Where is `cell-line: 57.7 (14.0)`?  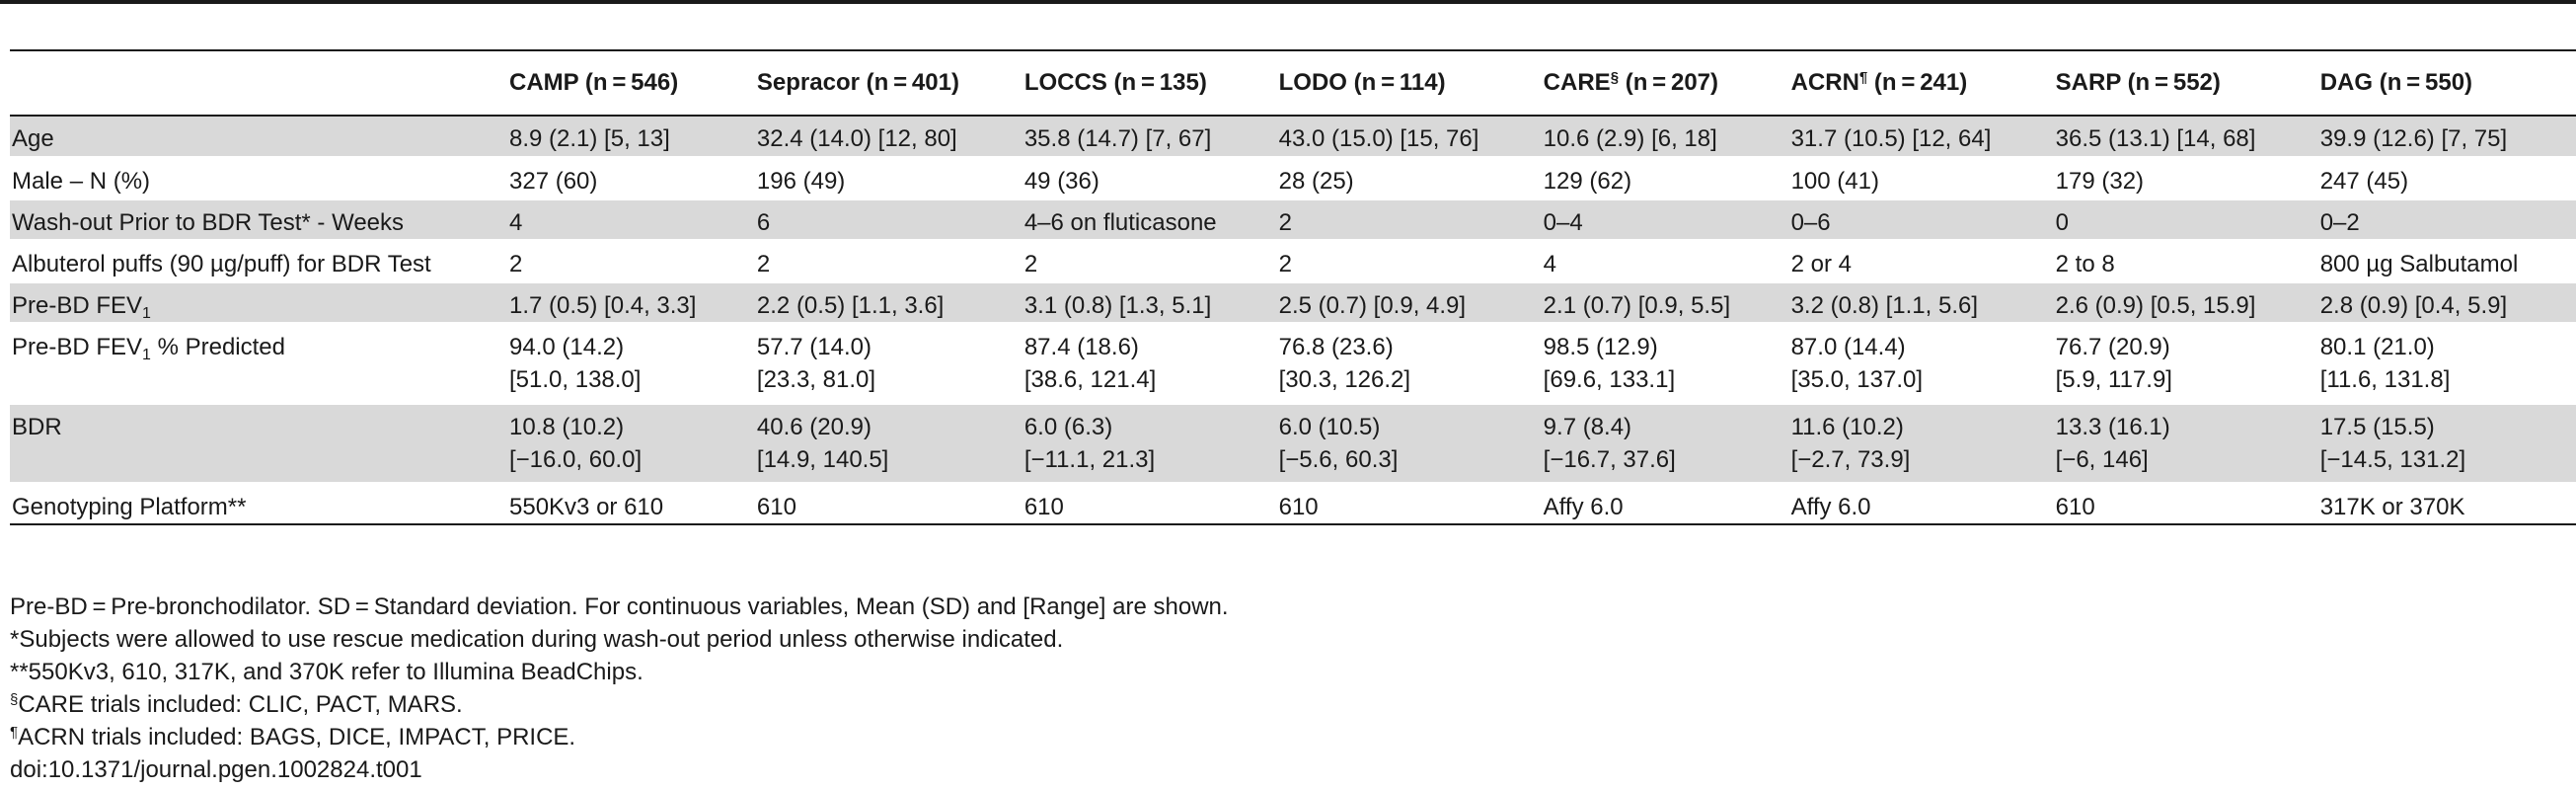
cell-line: 57.7 (14.0) is located at coordinates (813, 347).